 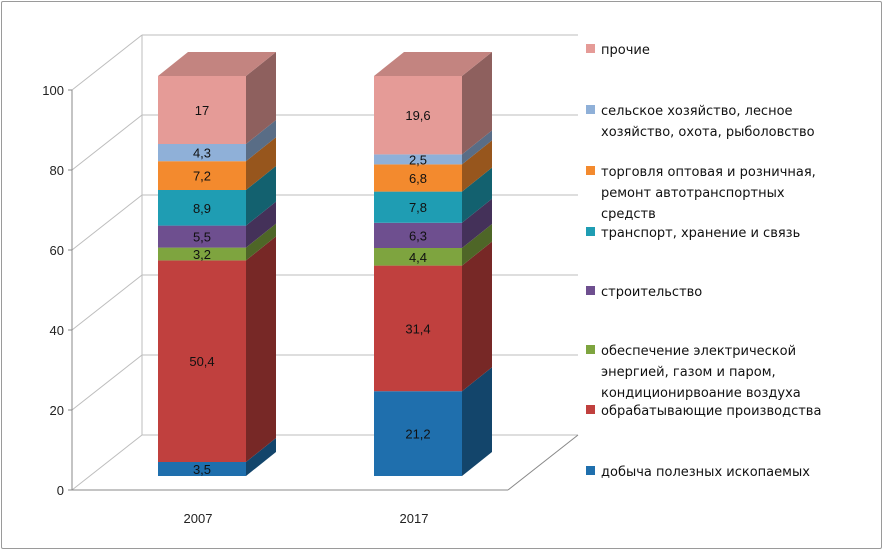 I want to click on legend-entry-line: хозяйство, охота, рыболовство, so click(x=708, y=132).